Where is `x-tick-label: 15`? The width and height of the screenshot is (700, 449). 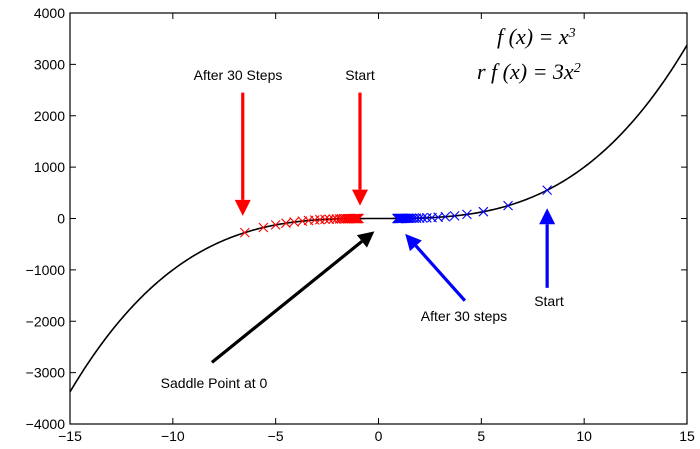
x-tick-label: 15 is located at coordinates (687, 436).